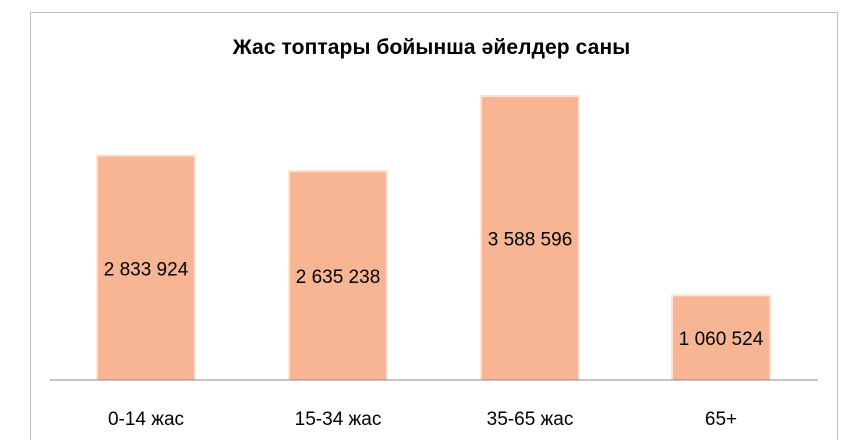  Describe the element at coordinates (338, 419) in the screenshot. I see `x-tick-label: 15-34 жас` at that location.